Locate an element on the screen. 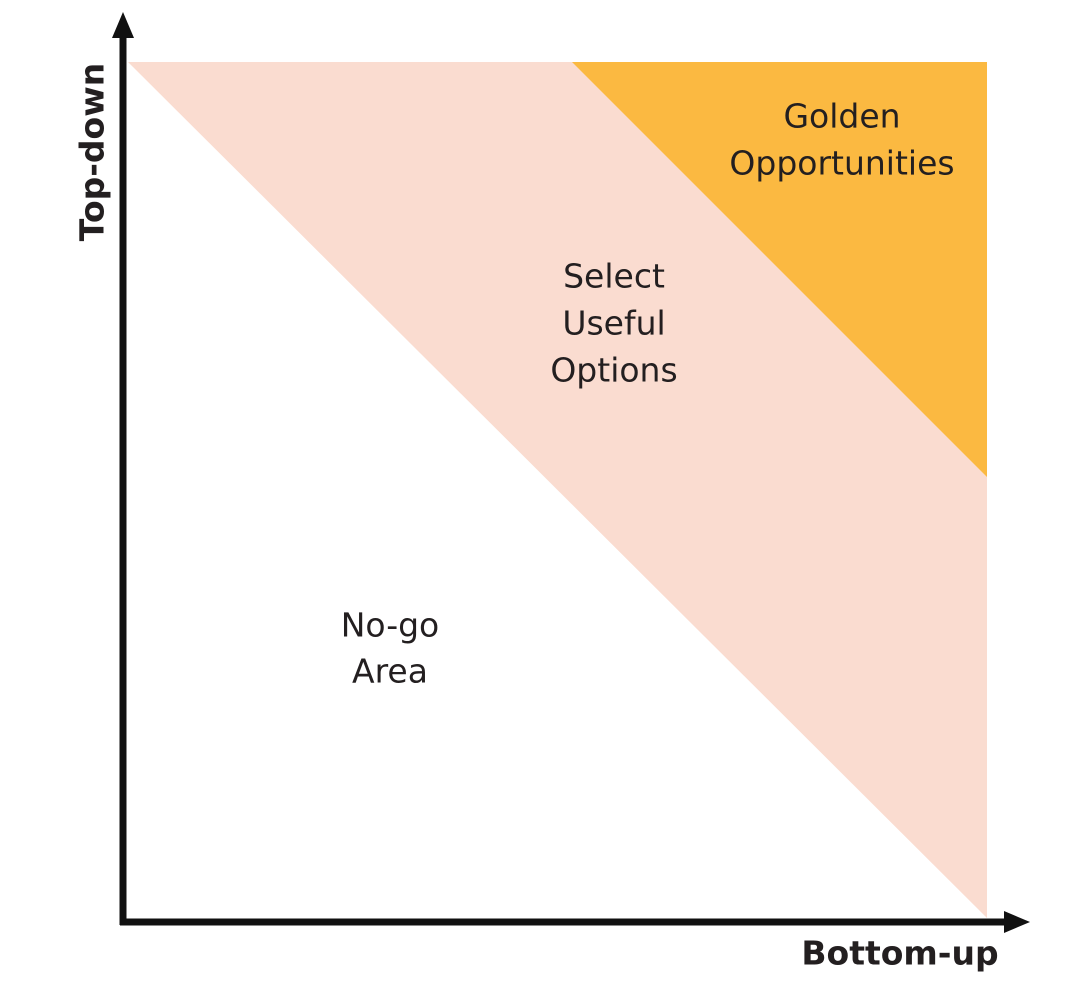  y-axis-label: Top-down is located at coordinates (92, 152).